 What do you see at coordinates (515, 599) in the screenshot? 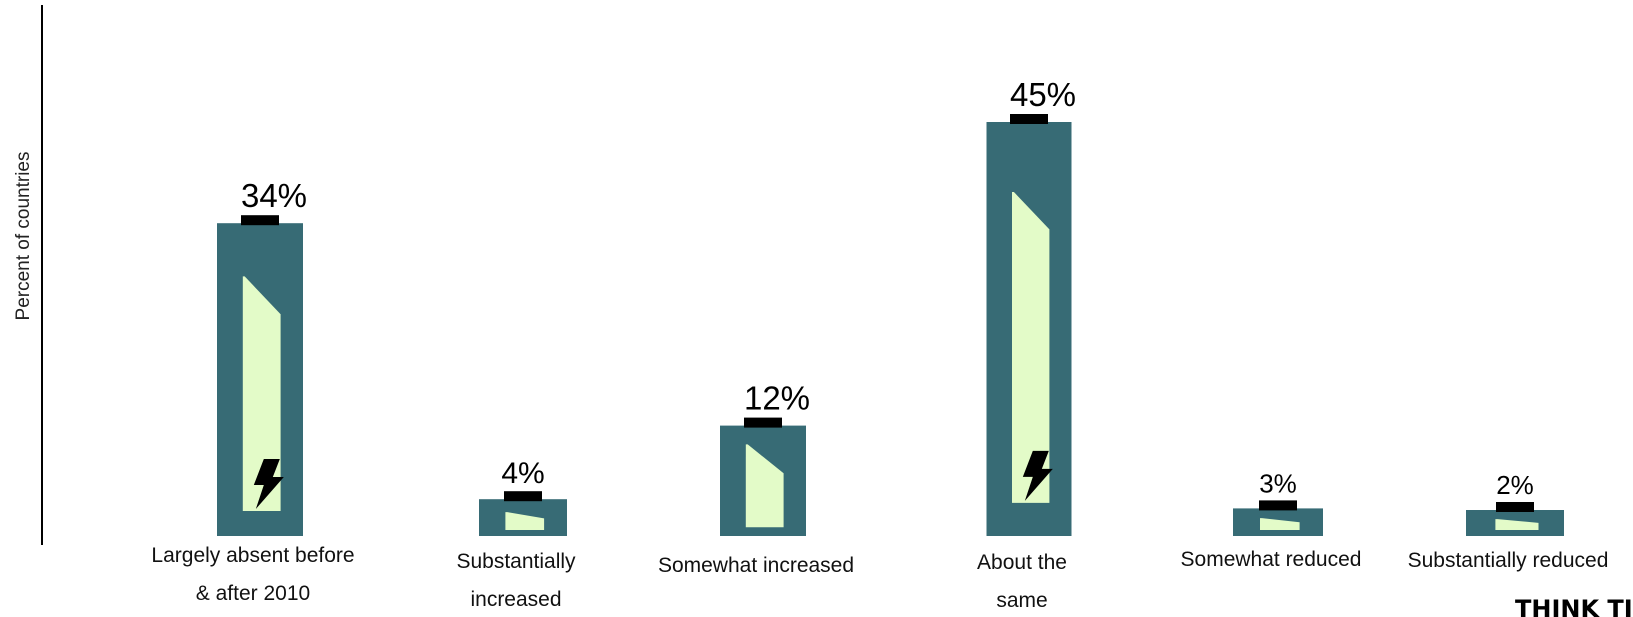
I see `category-label-line: increased` at bounding box center [515, 599].